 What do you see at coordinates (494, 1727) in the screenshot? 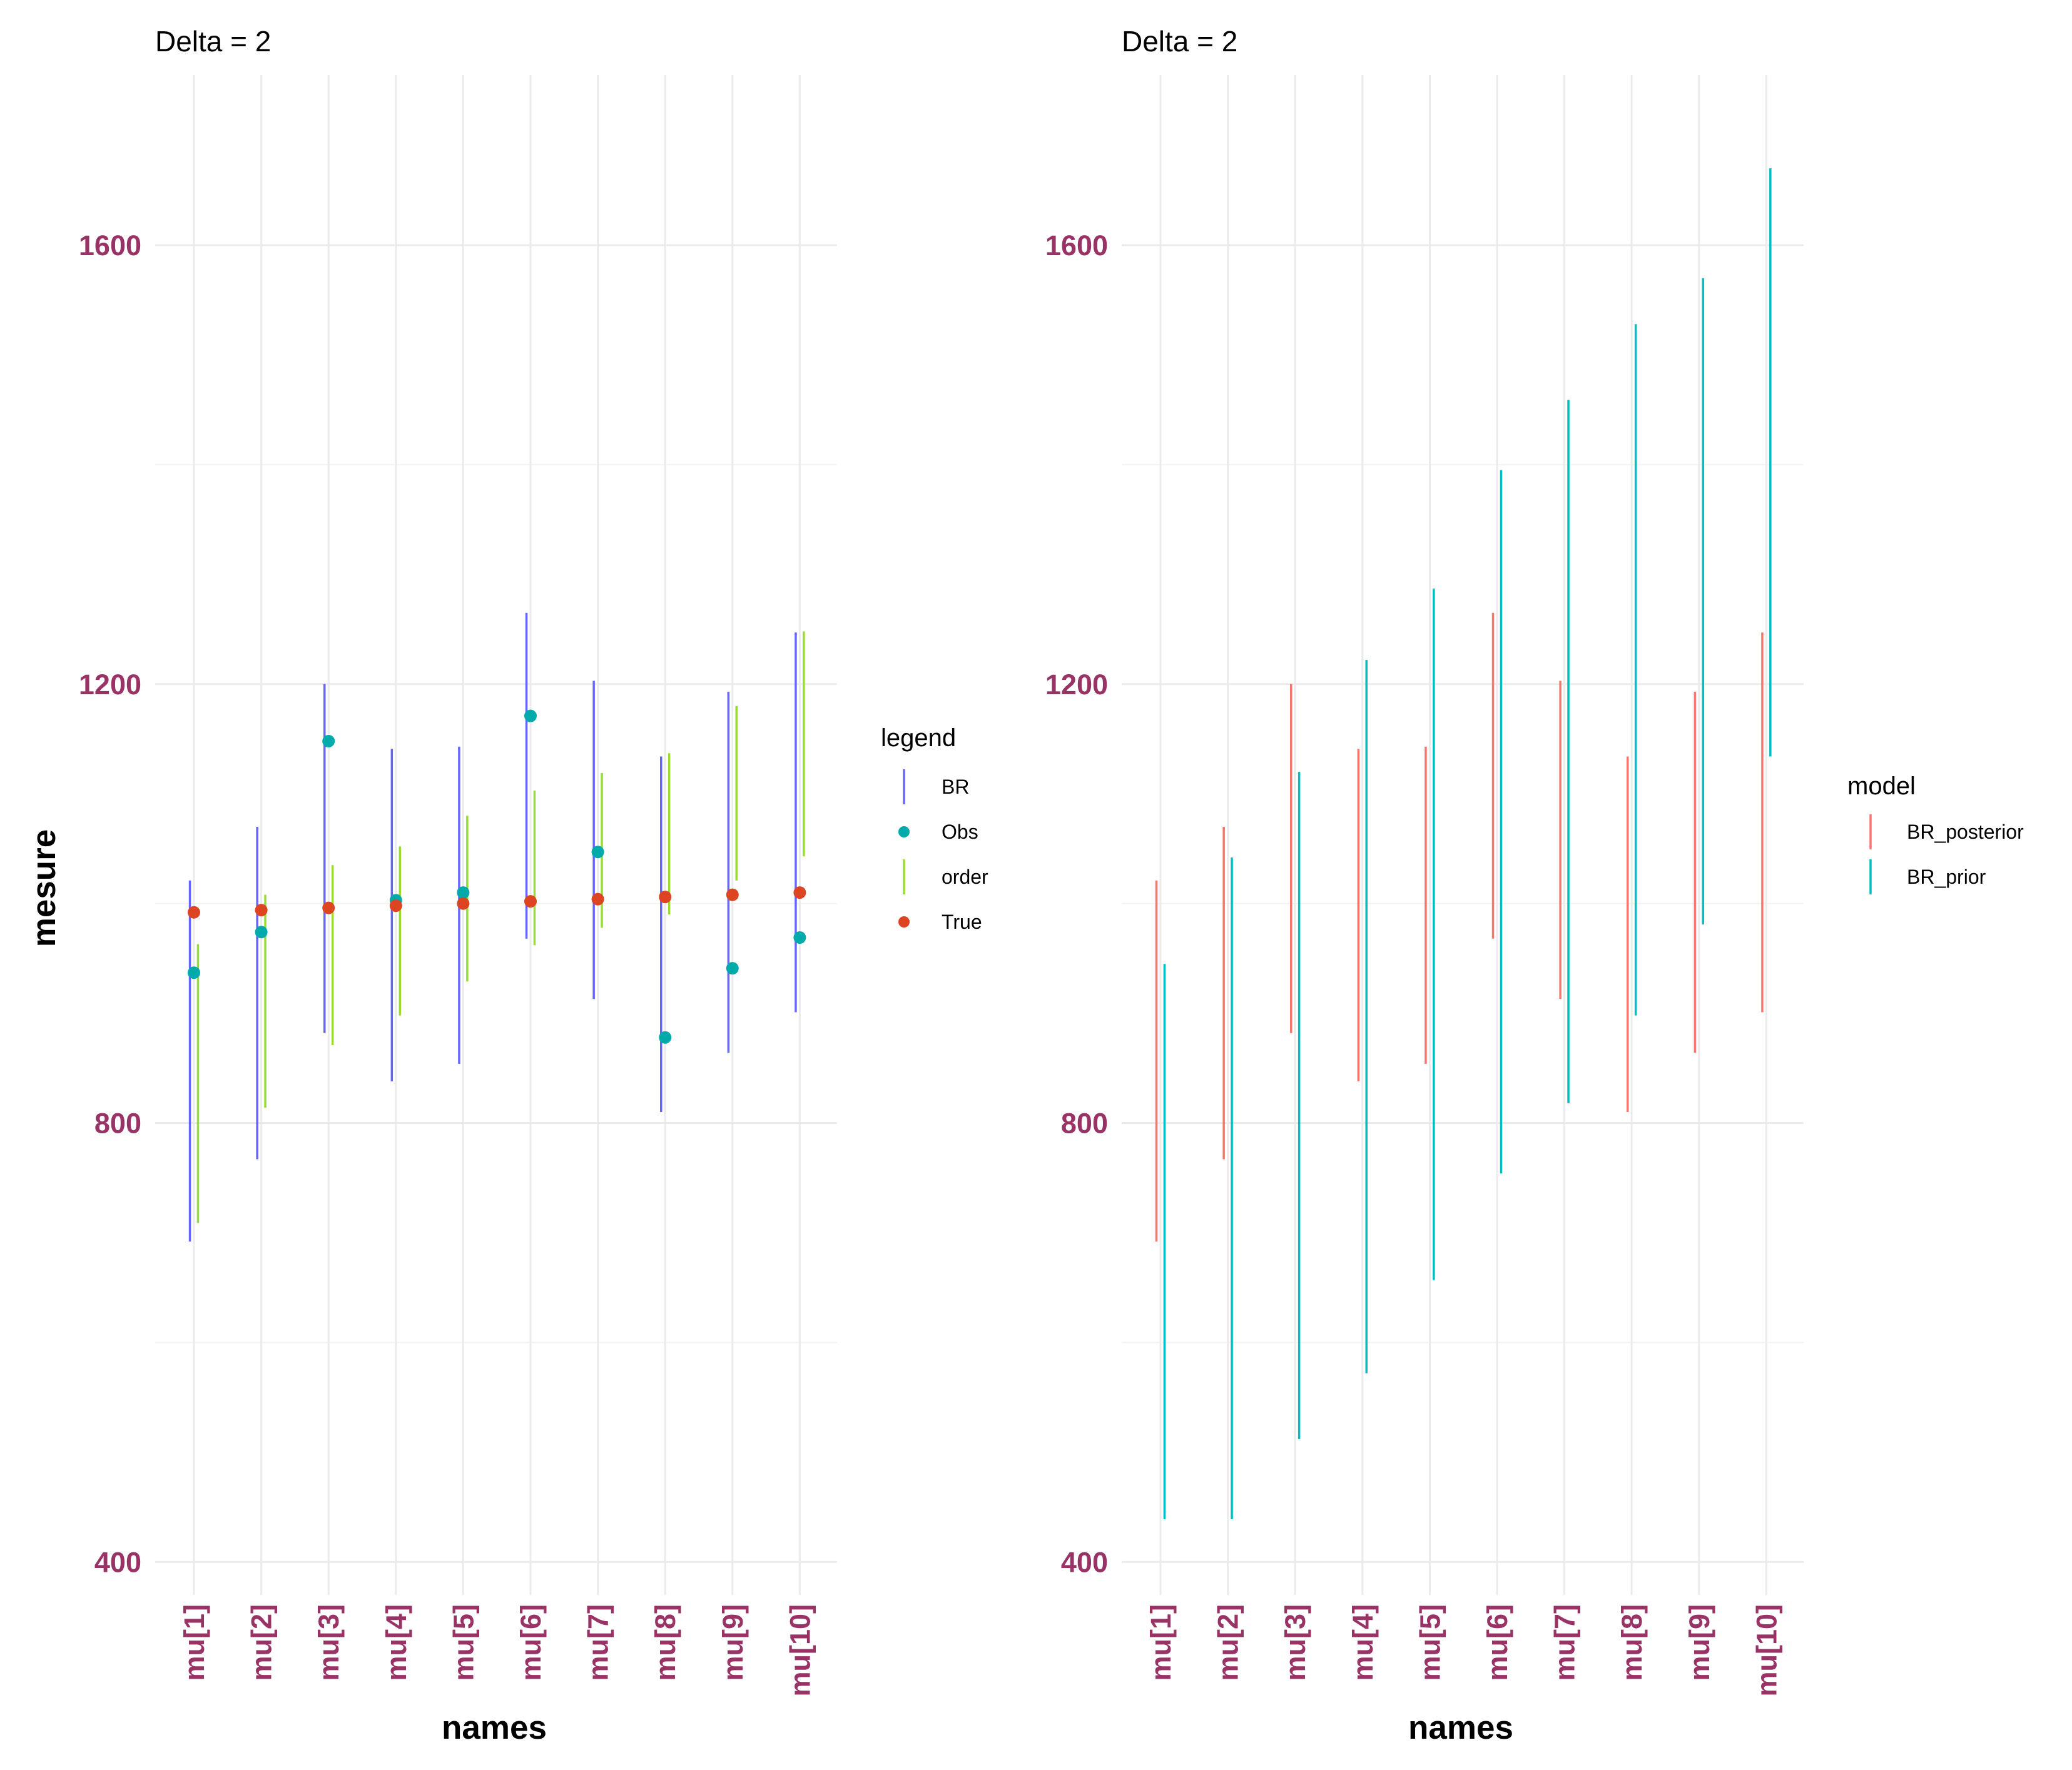
I see `left-panel-x-axis-title: names` at bounding box center [494, 1727].